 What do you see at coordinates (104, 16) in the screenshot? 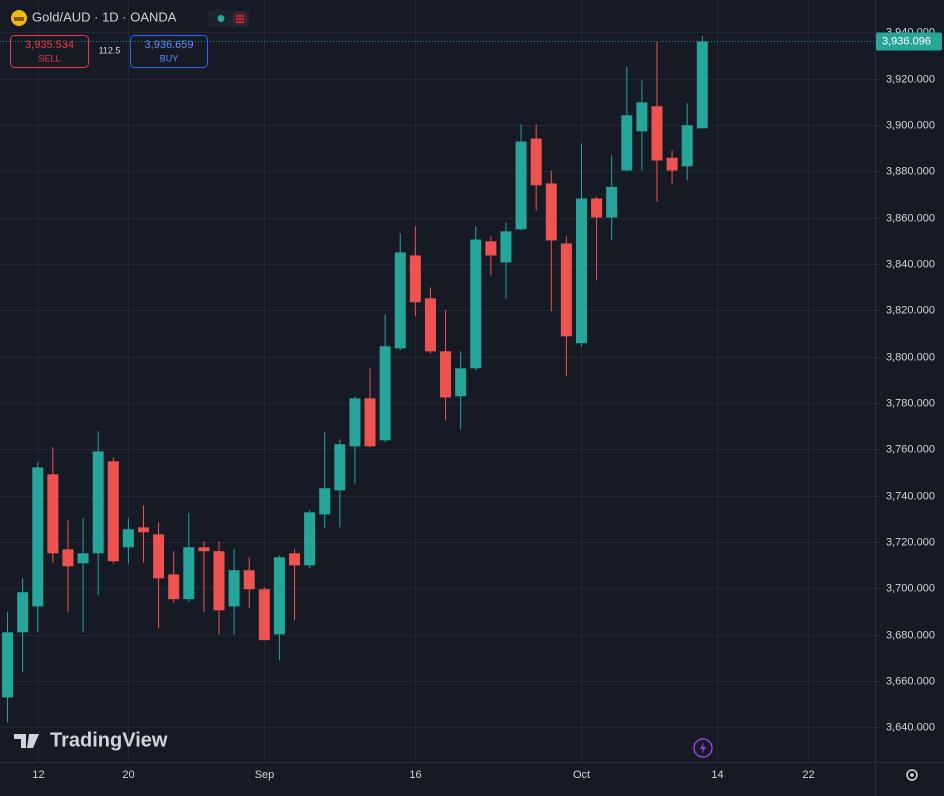
I see `symbol-title: Gold/AUD · 1D · OANDA` at bounding box center [104, 16].